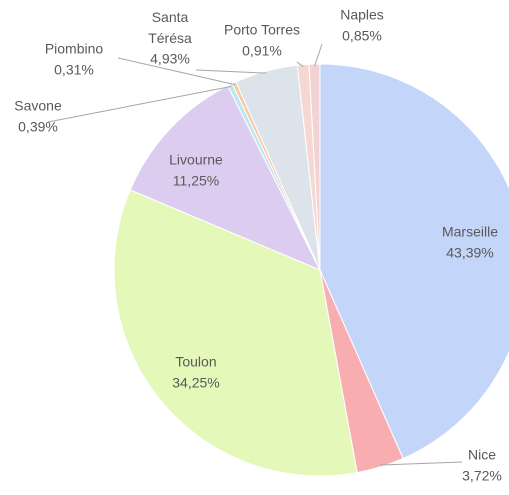  What do you see at coordinates (74, 70) in the screenshot?
I see `value-label: 0,31%` at bounding box center [74, 70].